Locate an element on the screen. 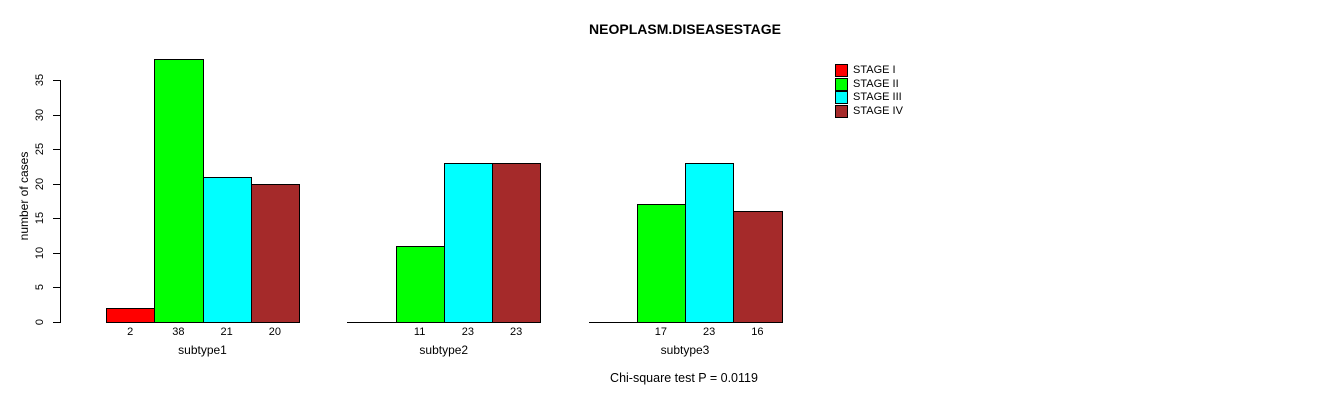 This screenshot has height=400, width=1340. y-tick-label: 20 is located at coordinates (40, 183).